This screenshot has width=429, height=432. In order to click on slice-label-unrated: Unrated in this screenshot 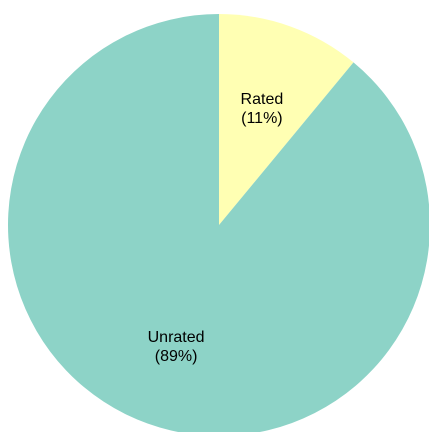, I will do `click(176, 337)`.